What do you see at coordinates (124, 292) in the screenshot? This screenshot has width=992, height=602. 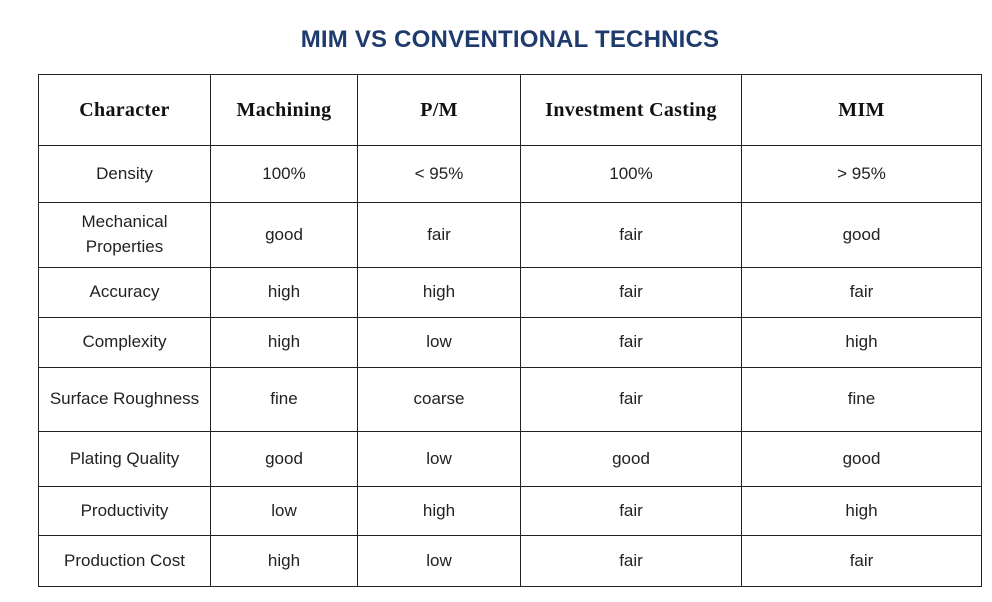 I see `row-label: Accuracy` at bounding box center [124, 292].